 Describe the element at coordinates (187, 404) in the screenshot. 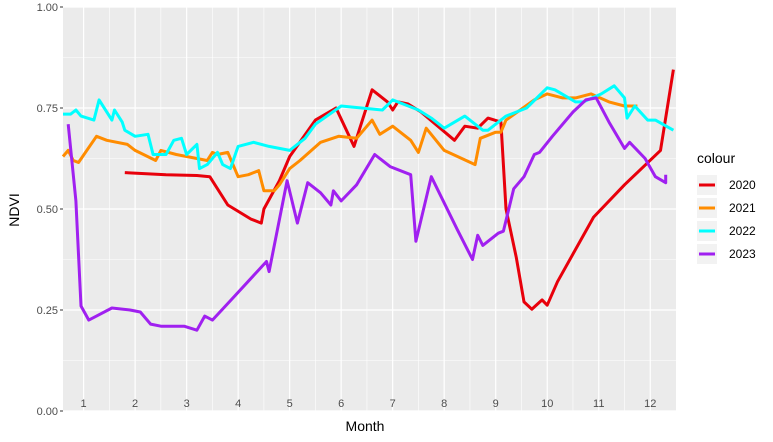

I see `x-tick-label: 3` at that location.